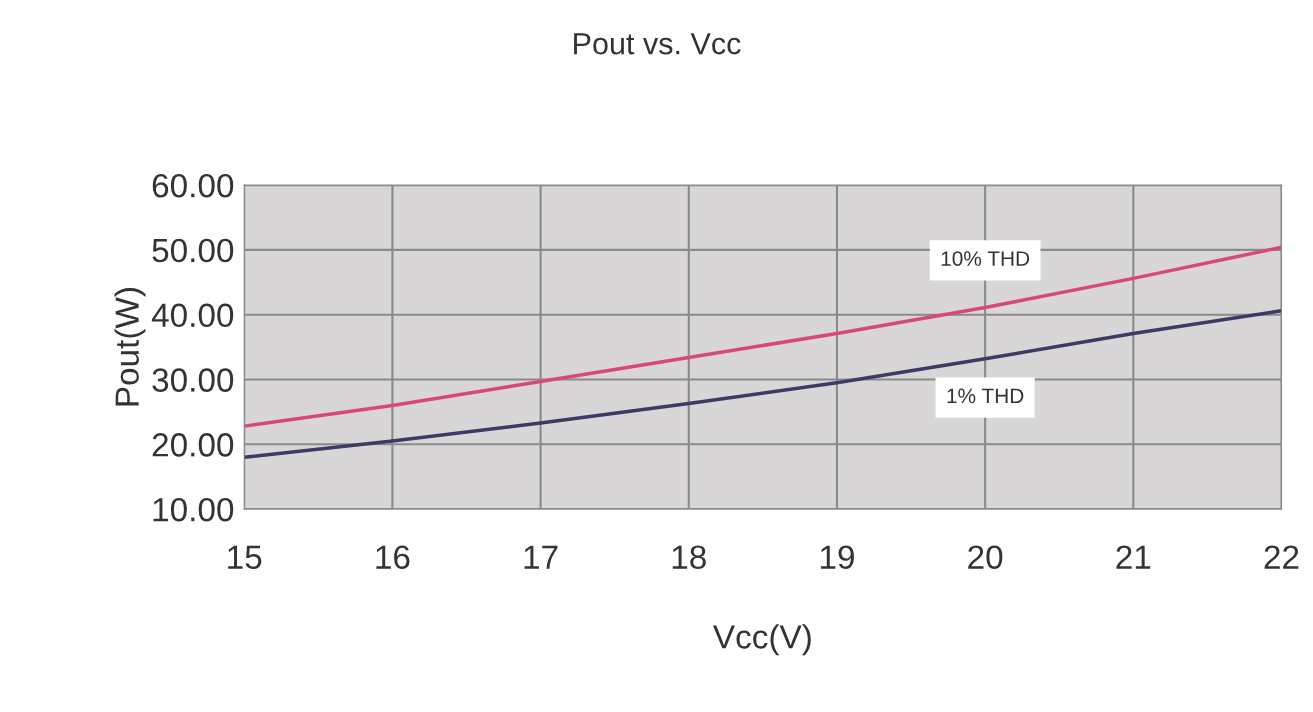 This screenshot has height=712, width=1313. What do you see at coordinates (193, 185) in the screenshot?
I see `y-tick-label: 60.00` at bounding box center [193, 185].